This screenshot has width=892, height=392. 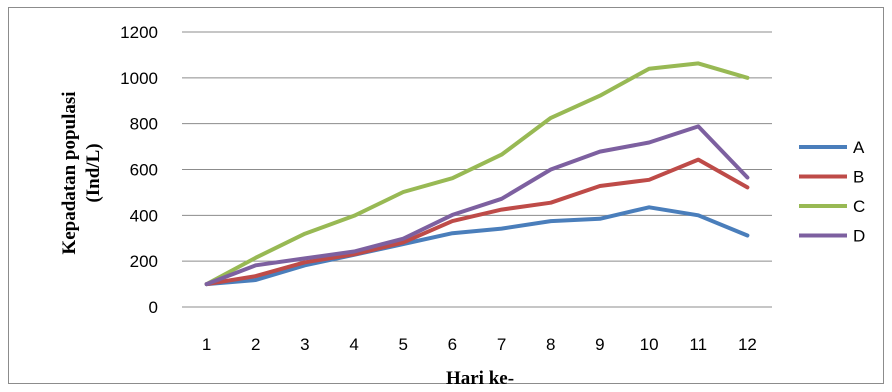 What do you see at coordinates (477, 246) in the screenshot?
I see `series-line-a` at bounding box center [477, 246].